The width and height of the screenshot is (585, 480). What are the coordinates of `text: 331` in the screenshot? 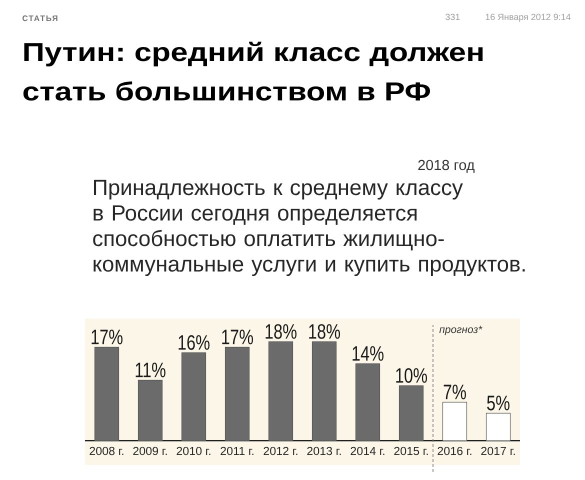 It's located at (453, 17).